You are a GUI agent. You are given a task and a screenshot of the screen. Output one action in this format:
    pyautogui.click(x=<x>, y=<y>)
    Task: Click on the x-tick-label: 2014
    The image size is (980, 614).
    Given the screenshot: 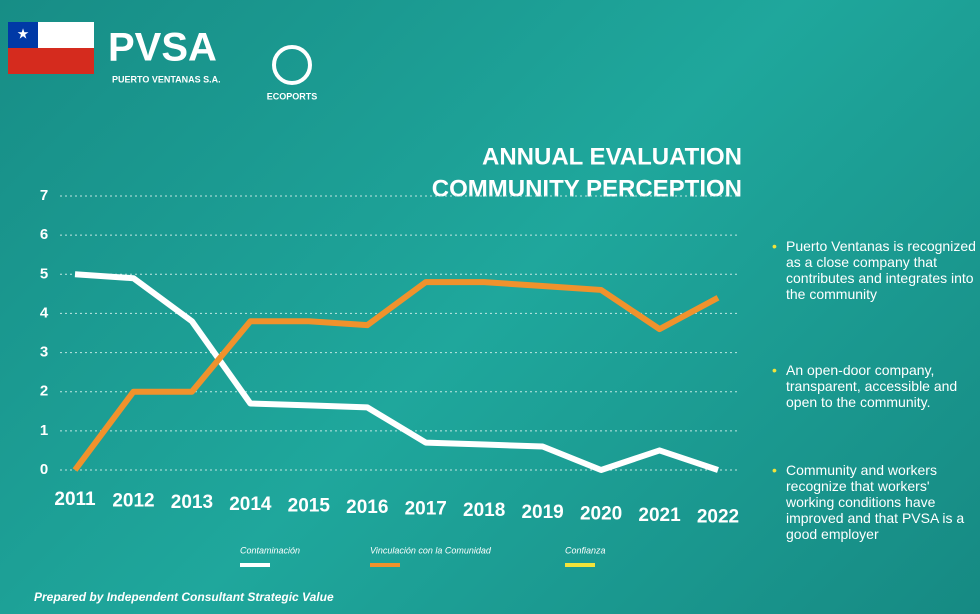 What is the action you would take?
    pyautogui.click(x=250, y=504)
    